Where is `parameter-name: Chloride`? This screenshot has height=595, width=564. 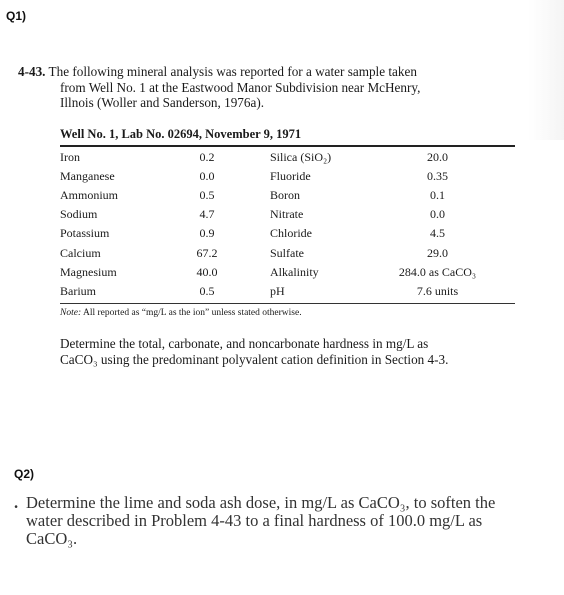 parameter-name: Chloride is located at coordinates (291, 233).